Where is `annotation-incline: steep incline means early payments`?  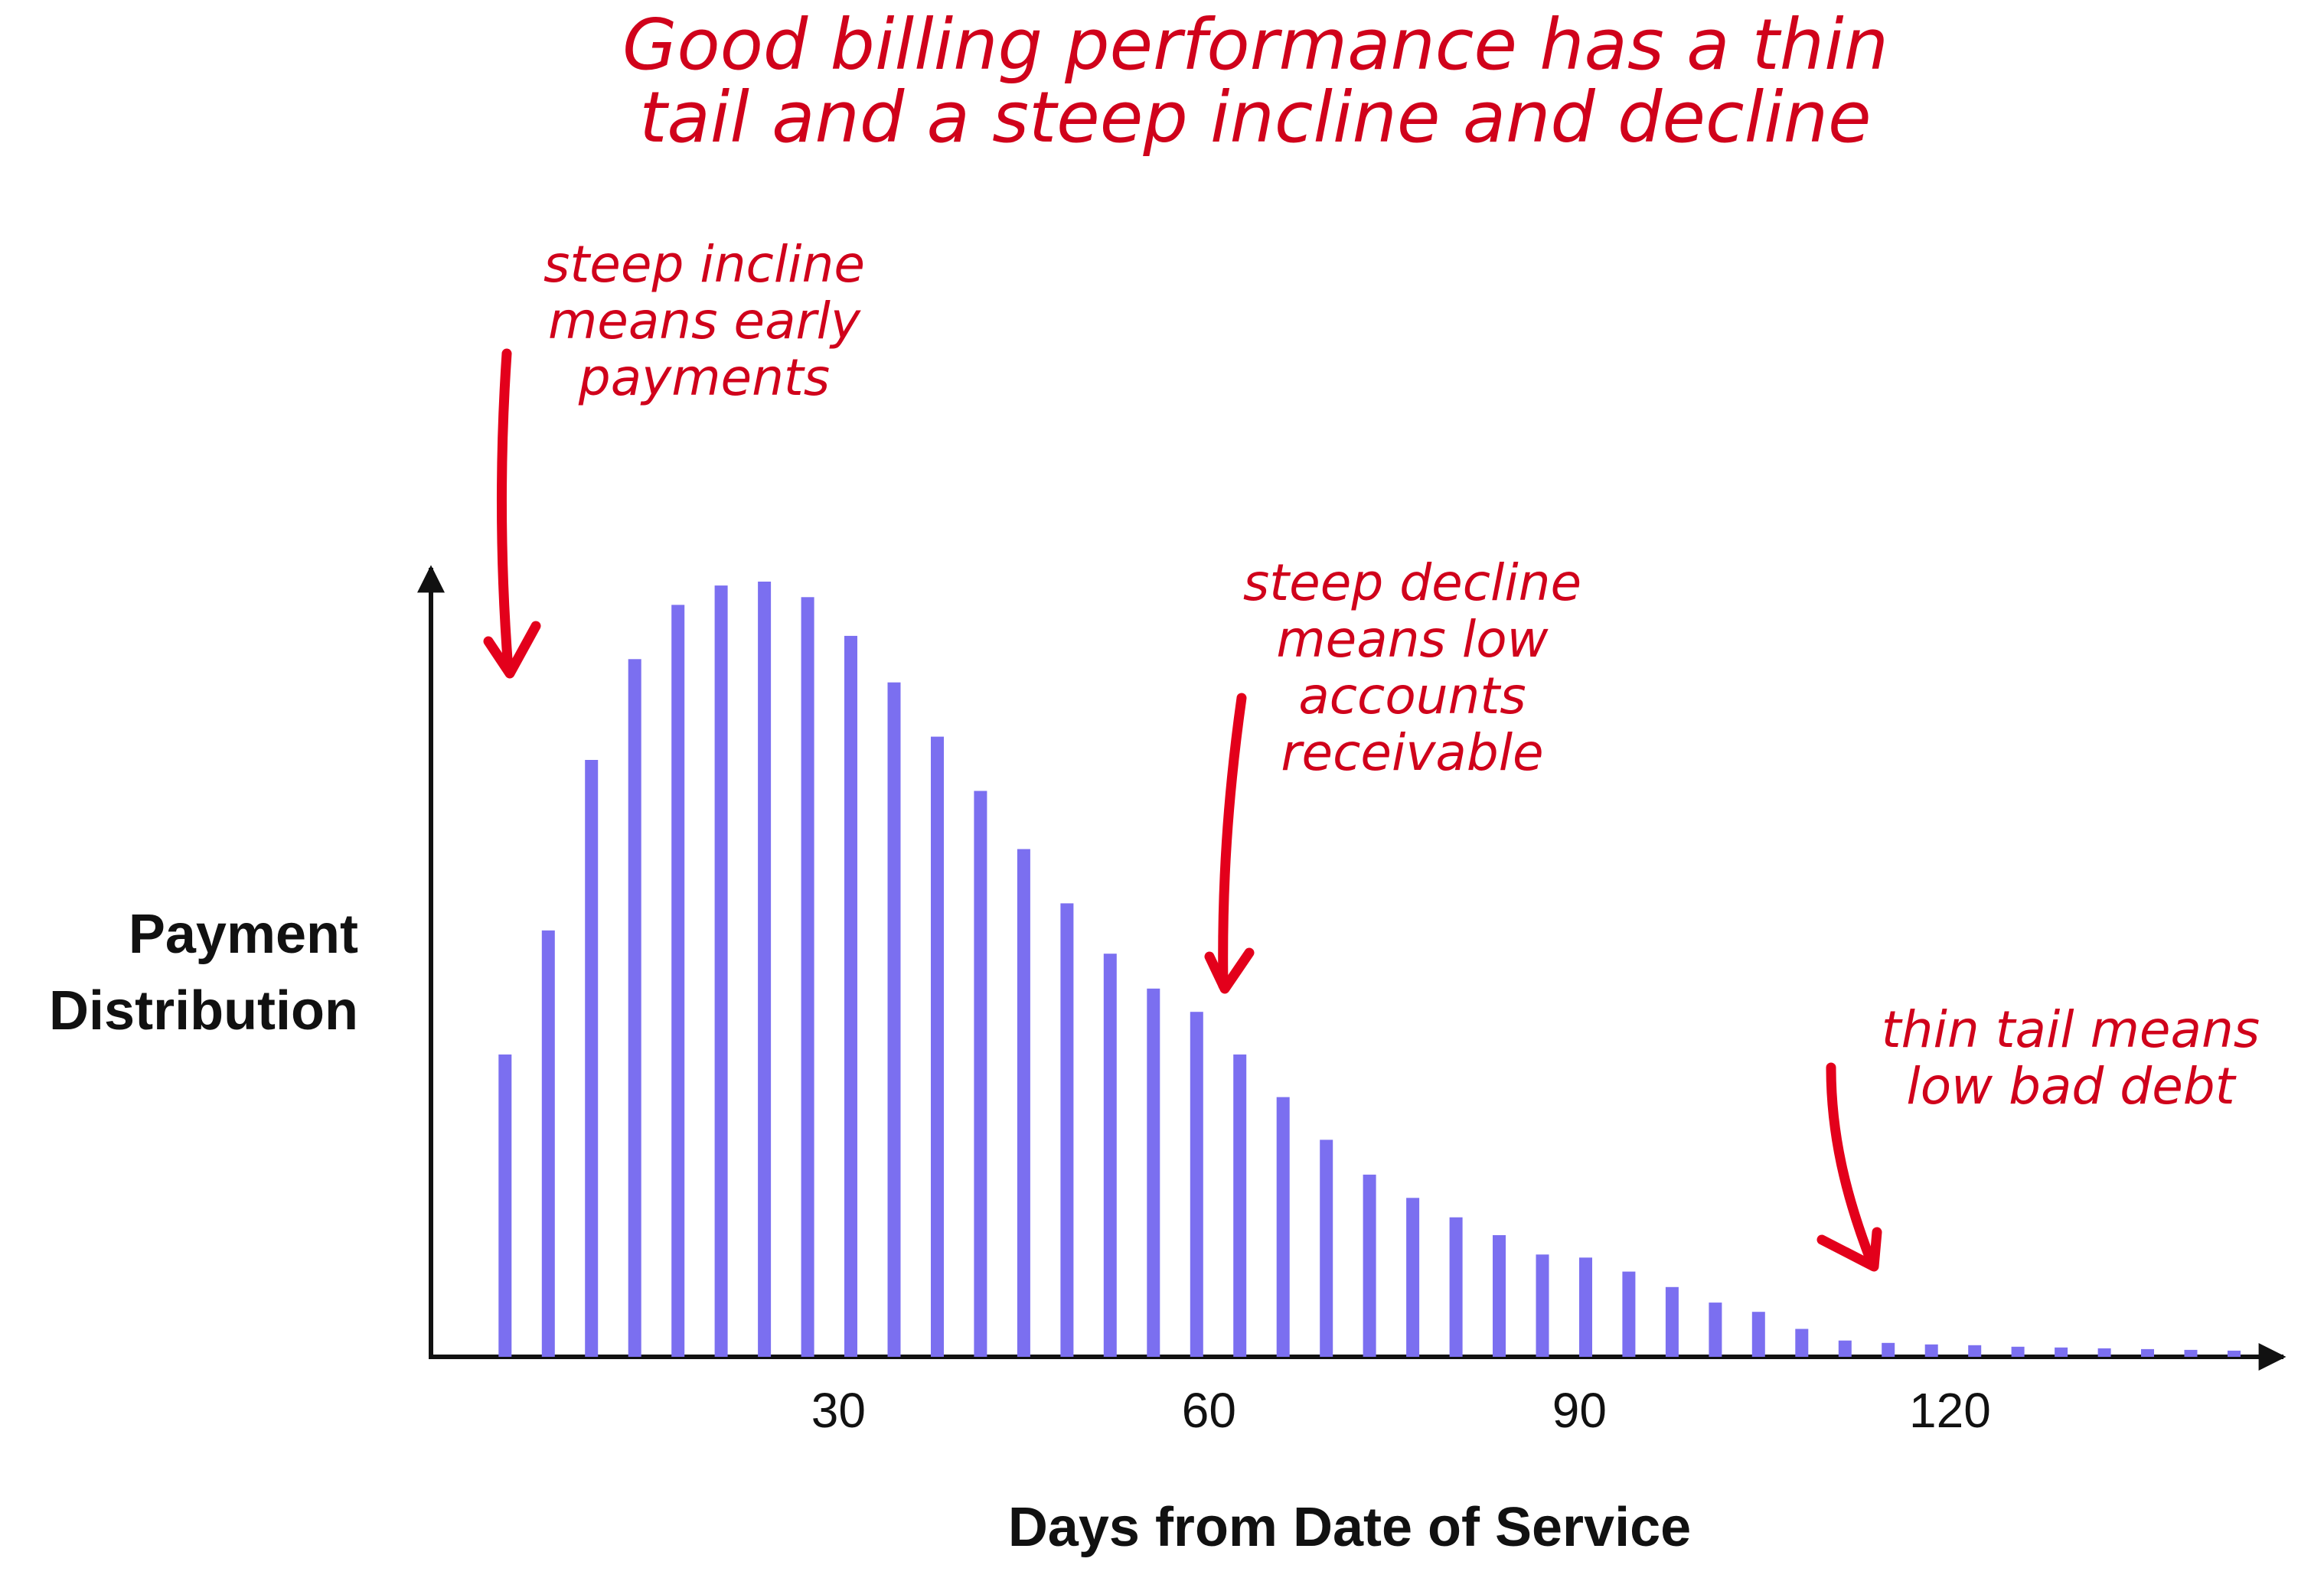
annotation-incline: steep incline means early payments is located at coordinates (704, 321).